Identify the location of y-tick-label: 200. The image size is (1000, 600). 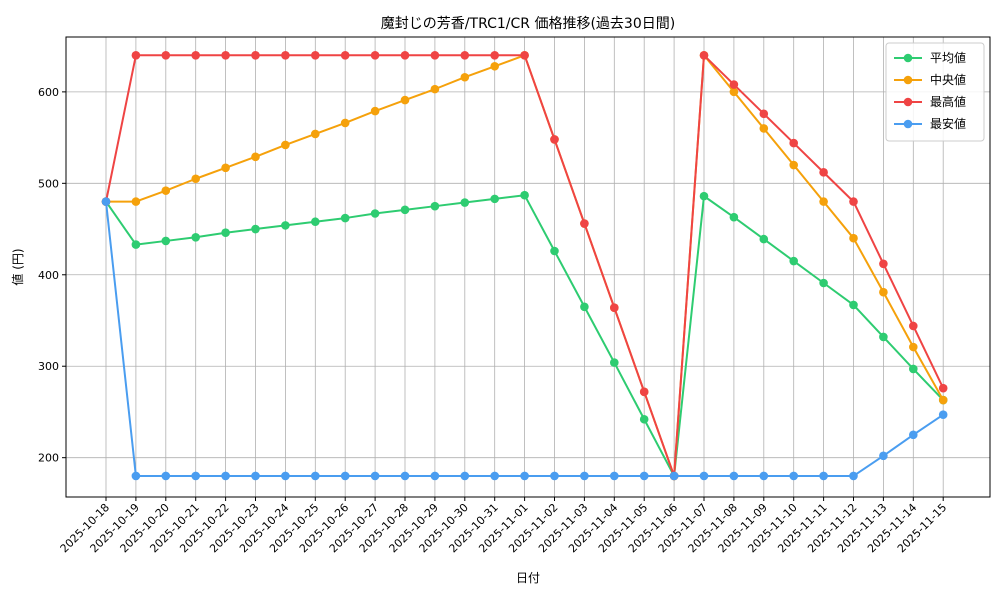
(48, 458).